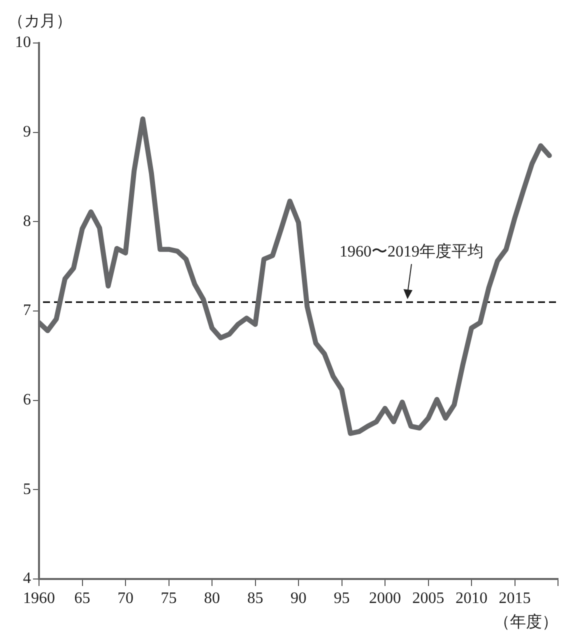  Describe the element at coordinates (255, 598) in the screenshot. I see `x-tick-label: 85` at that location.